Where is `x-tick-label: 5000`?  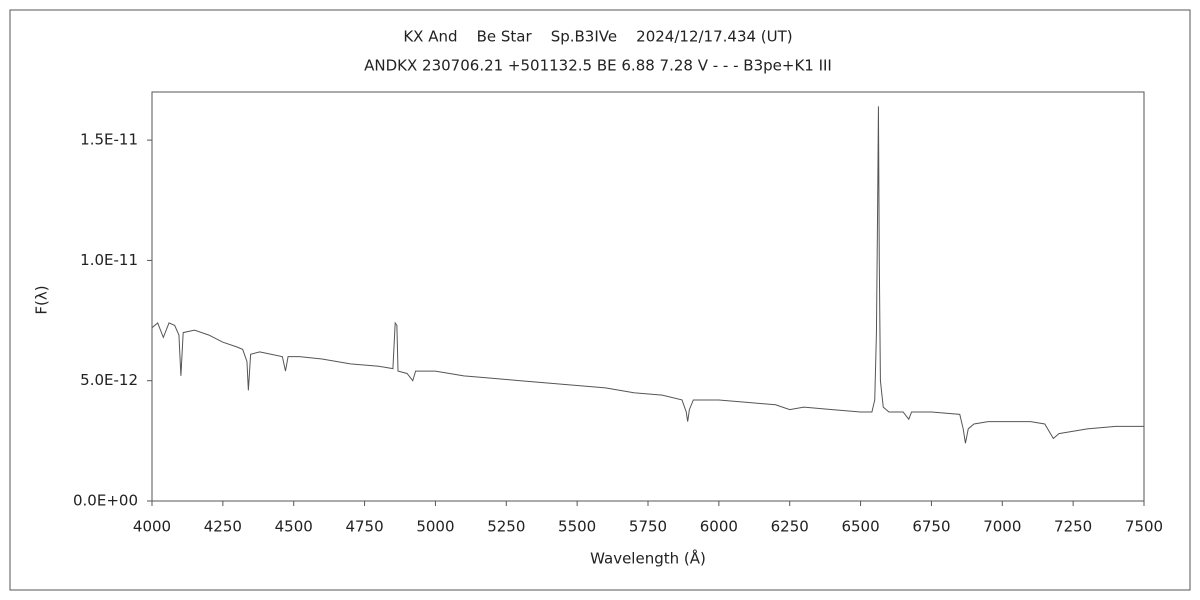 x-tick-label: 5000 is located at coordinates (435, 527).